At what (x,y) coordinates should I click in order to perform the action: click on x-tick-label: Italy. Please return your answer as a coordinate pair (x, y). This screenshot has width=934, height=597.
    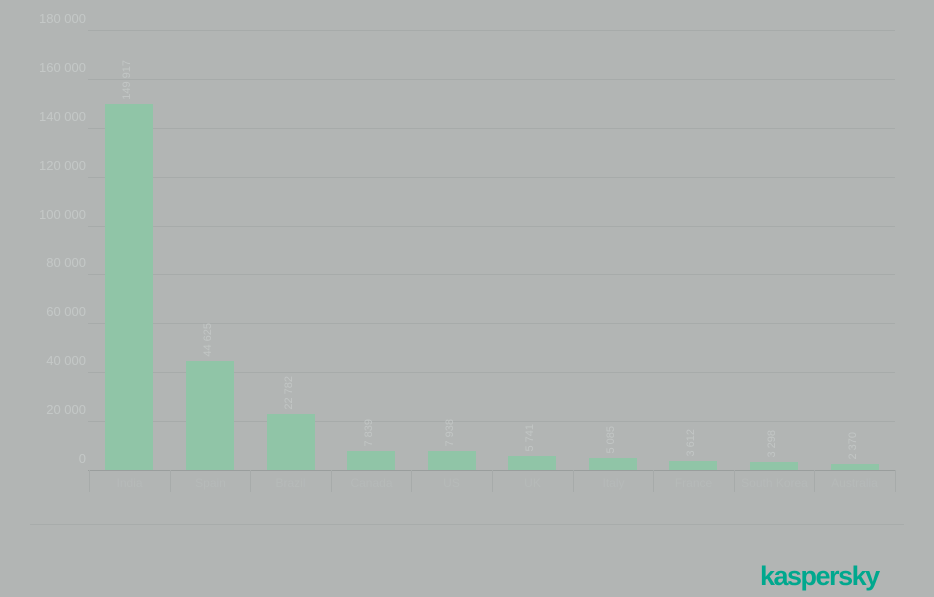
    Looking at the image, I should click on (613, 483).